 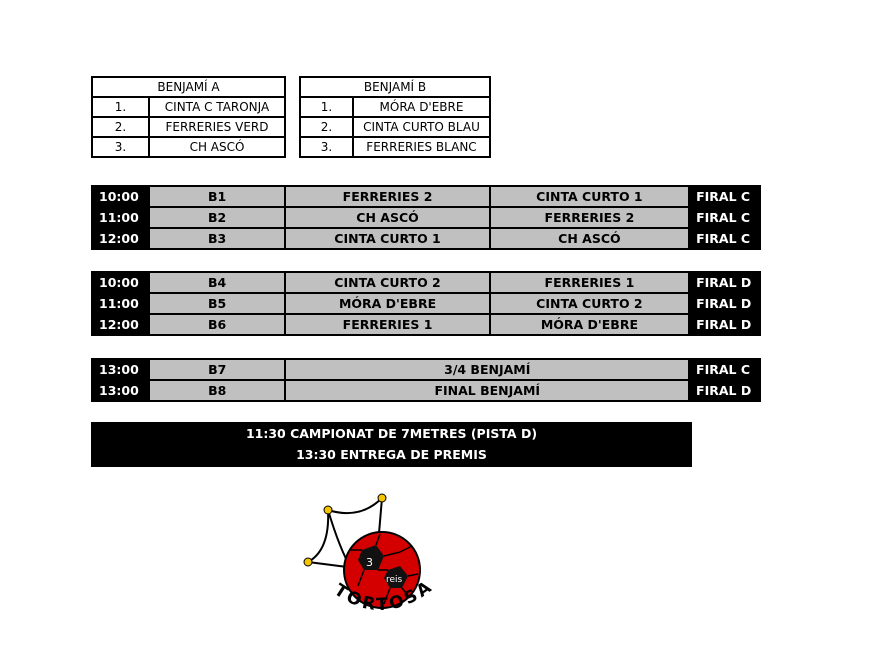 I want to click on team: CINTA C TARONJA, so click(x=217, y=107).